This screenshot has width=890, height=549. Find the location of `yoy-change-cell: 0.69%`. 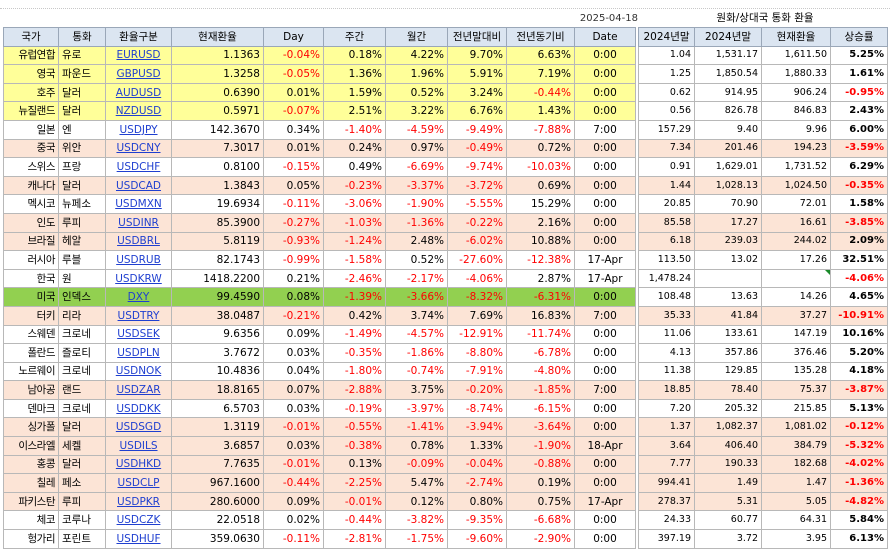

yoy-change-cell: 0.69% is located at coordinates (540, 185).